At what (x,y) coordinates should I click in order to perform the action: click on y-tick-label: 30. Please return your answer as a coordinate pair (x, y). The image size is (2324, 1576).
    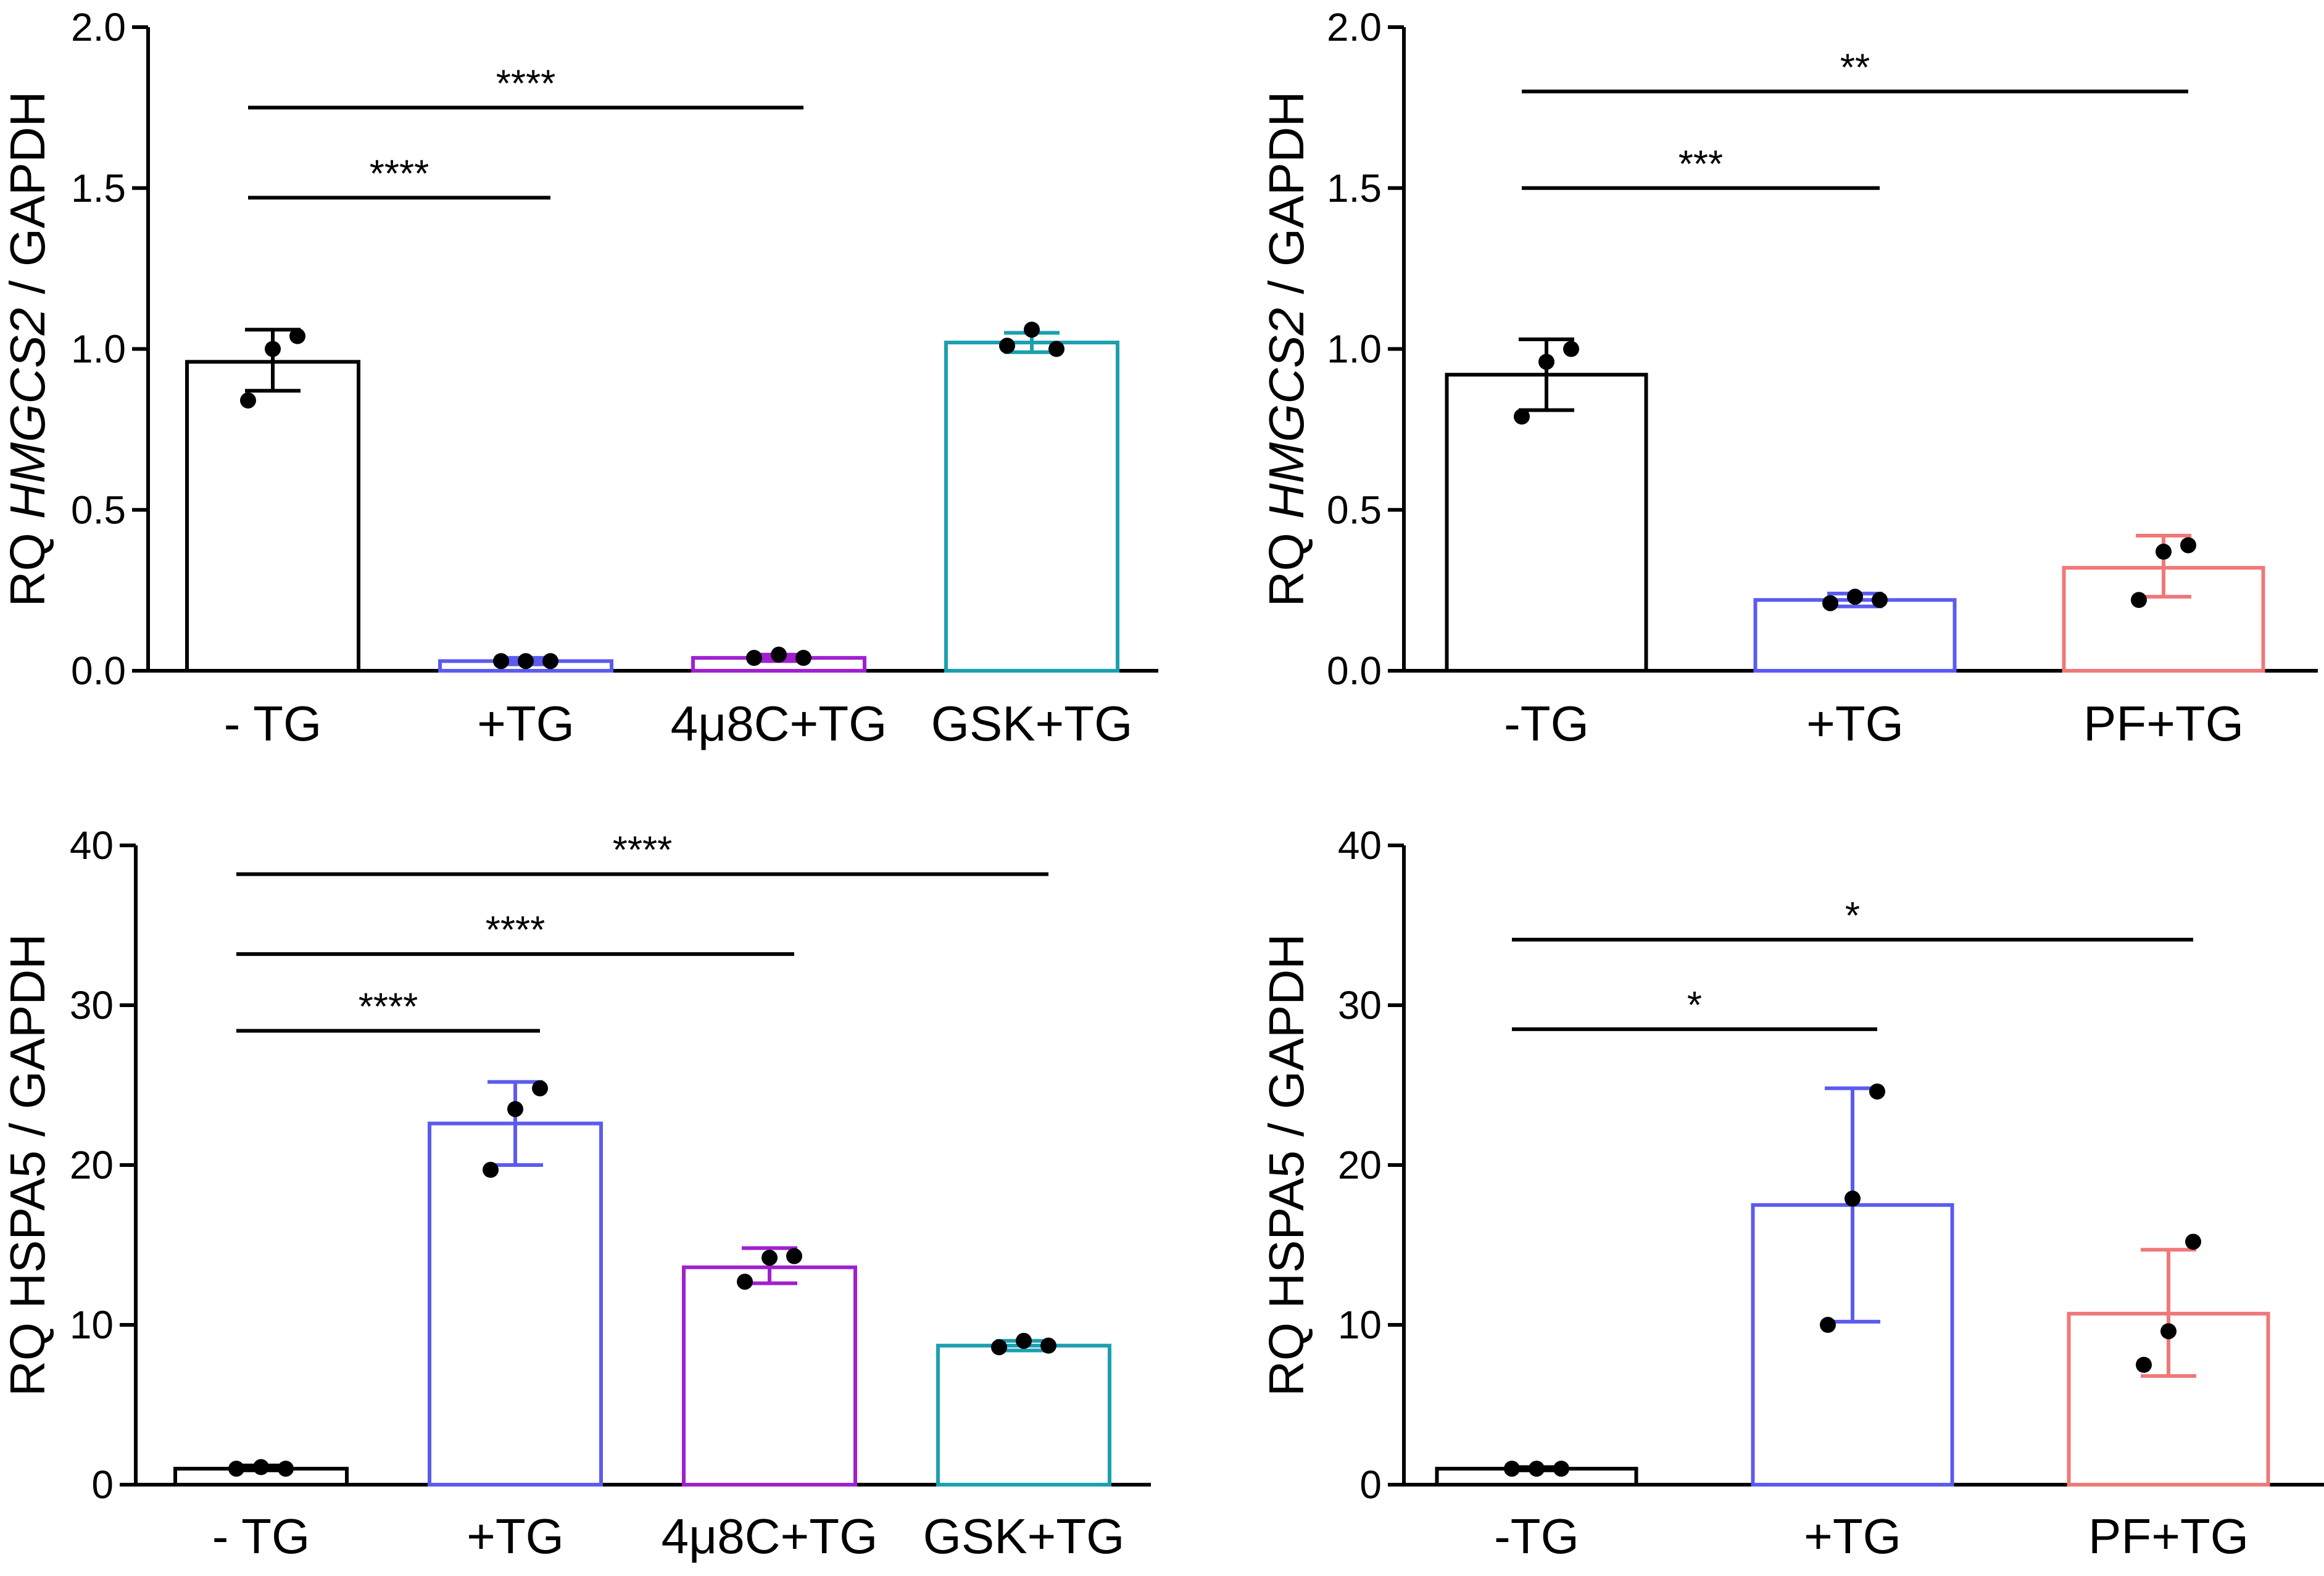
    Looking at the image, I should click on (1360, 1005).